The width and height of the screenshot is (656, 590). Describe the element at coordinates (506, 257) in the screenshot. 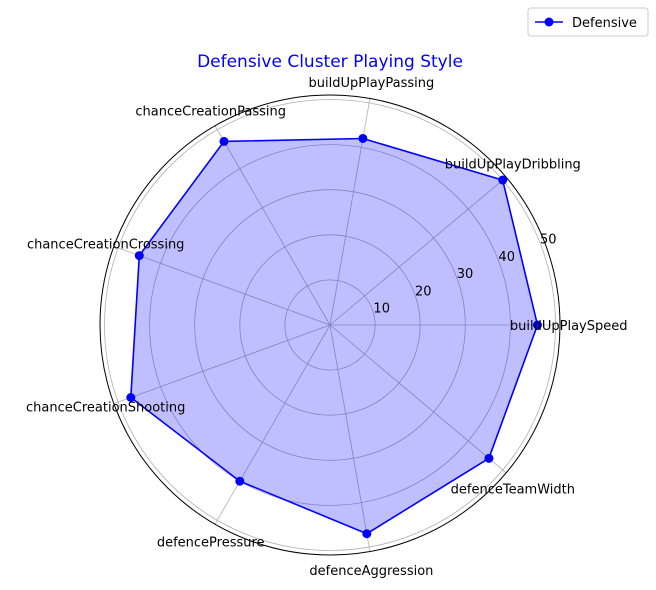

I see `radial-tick-40: 40` at that location.